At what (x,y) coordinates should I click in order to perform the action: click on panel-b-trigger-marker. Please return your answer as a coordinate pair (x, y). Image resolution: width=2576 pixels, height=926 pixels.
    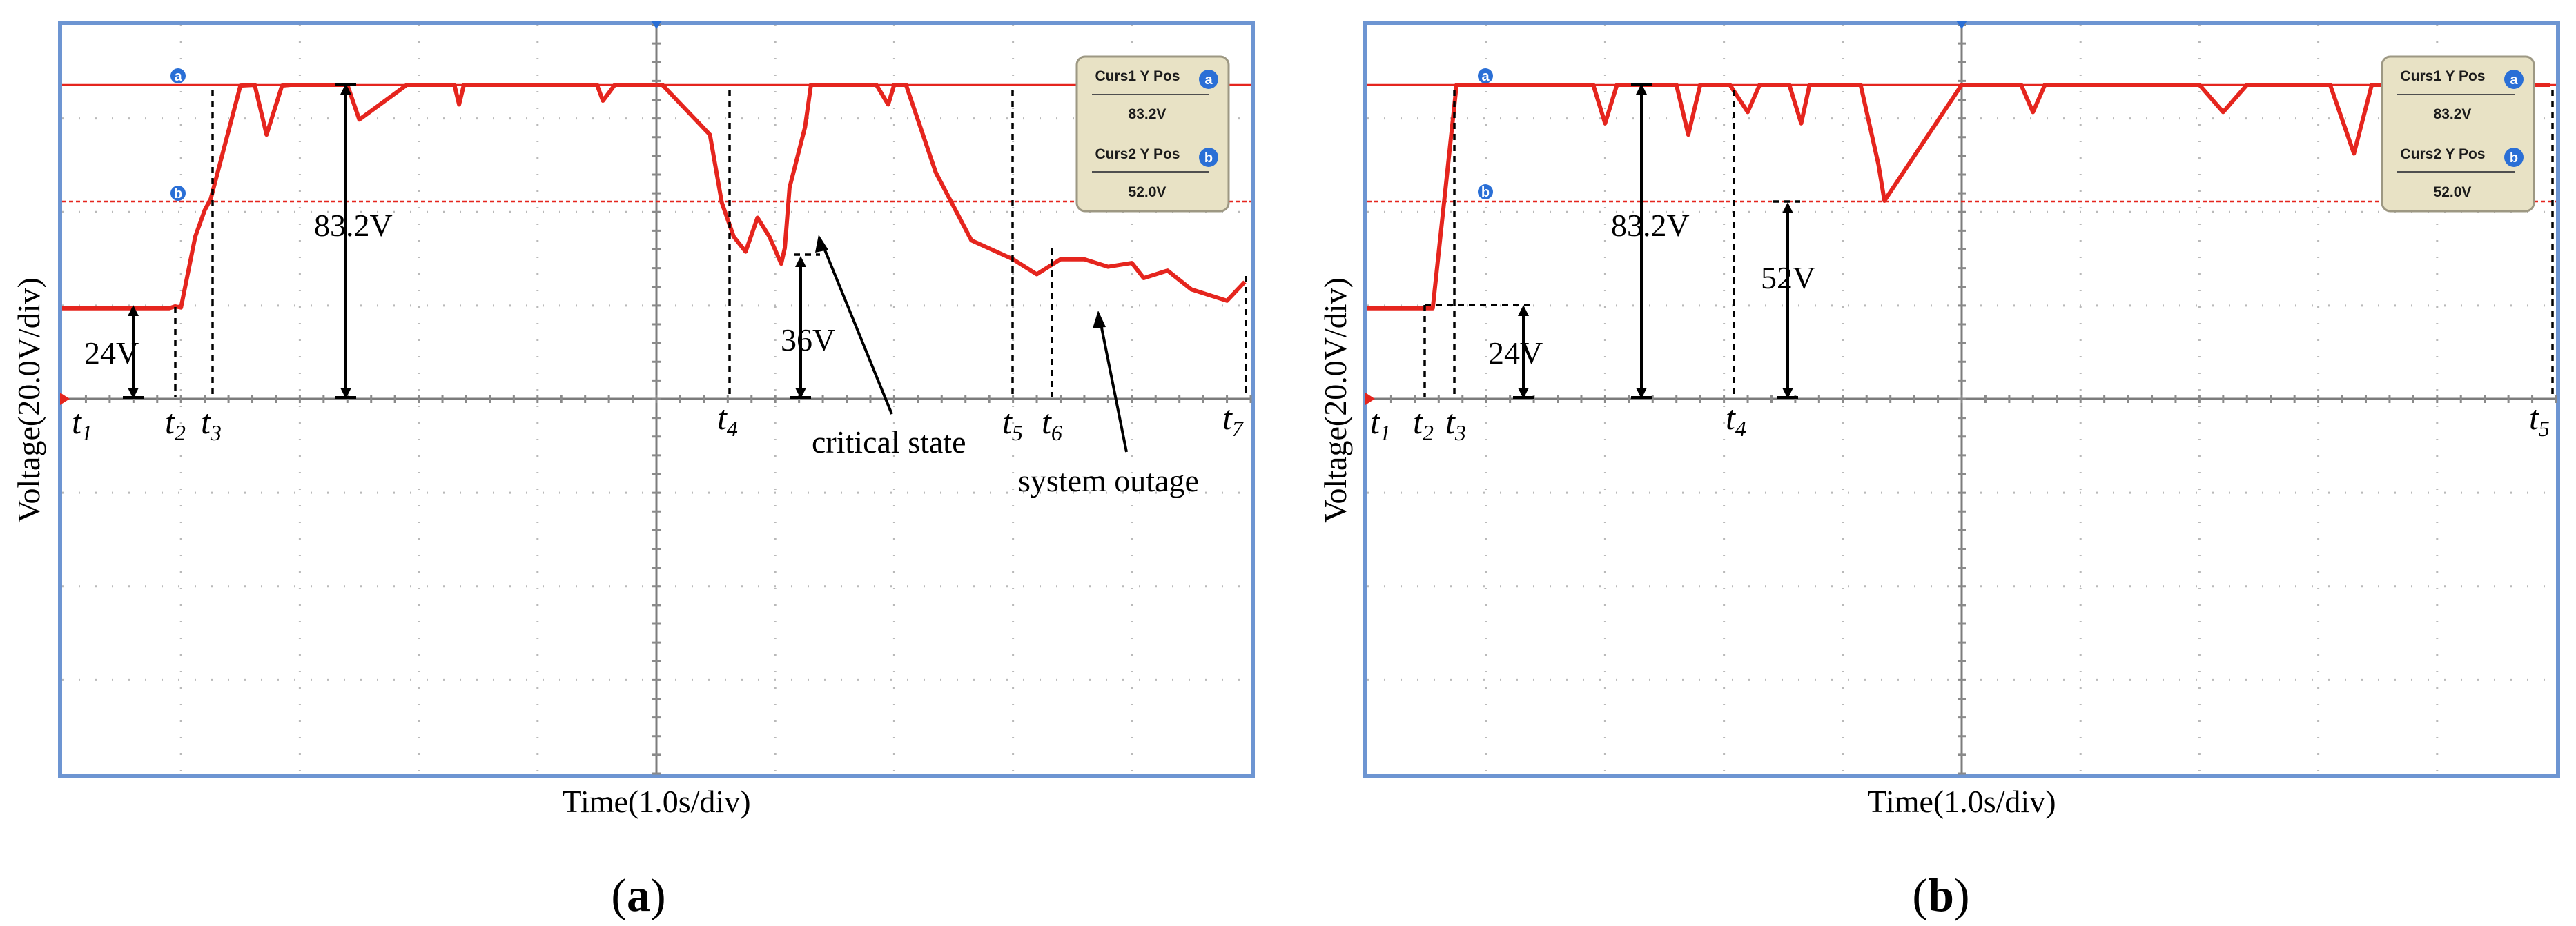
    Looking at the image, I should click on (1961, 25).